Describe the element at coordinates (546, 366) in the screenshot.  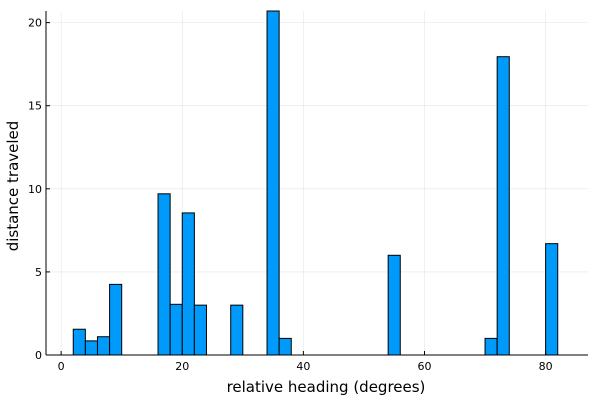
I see `x-tick-label: 80` at that location.